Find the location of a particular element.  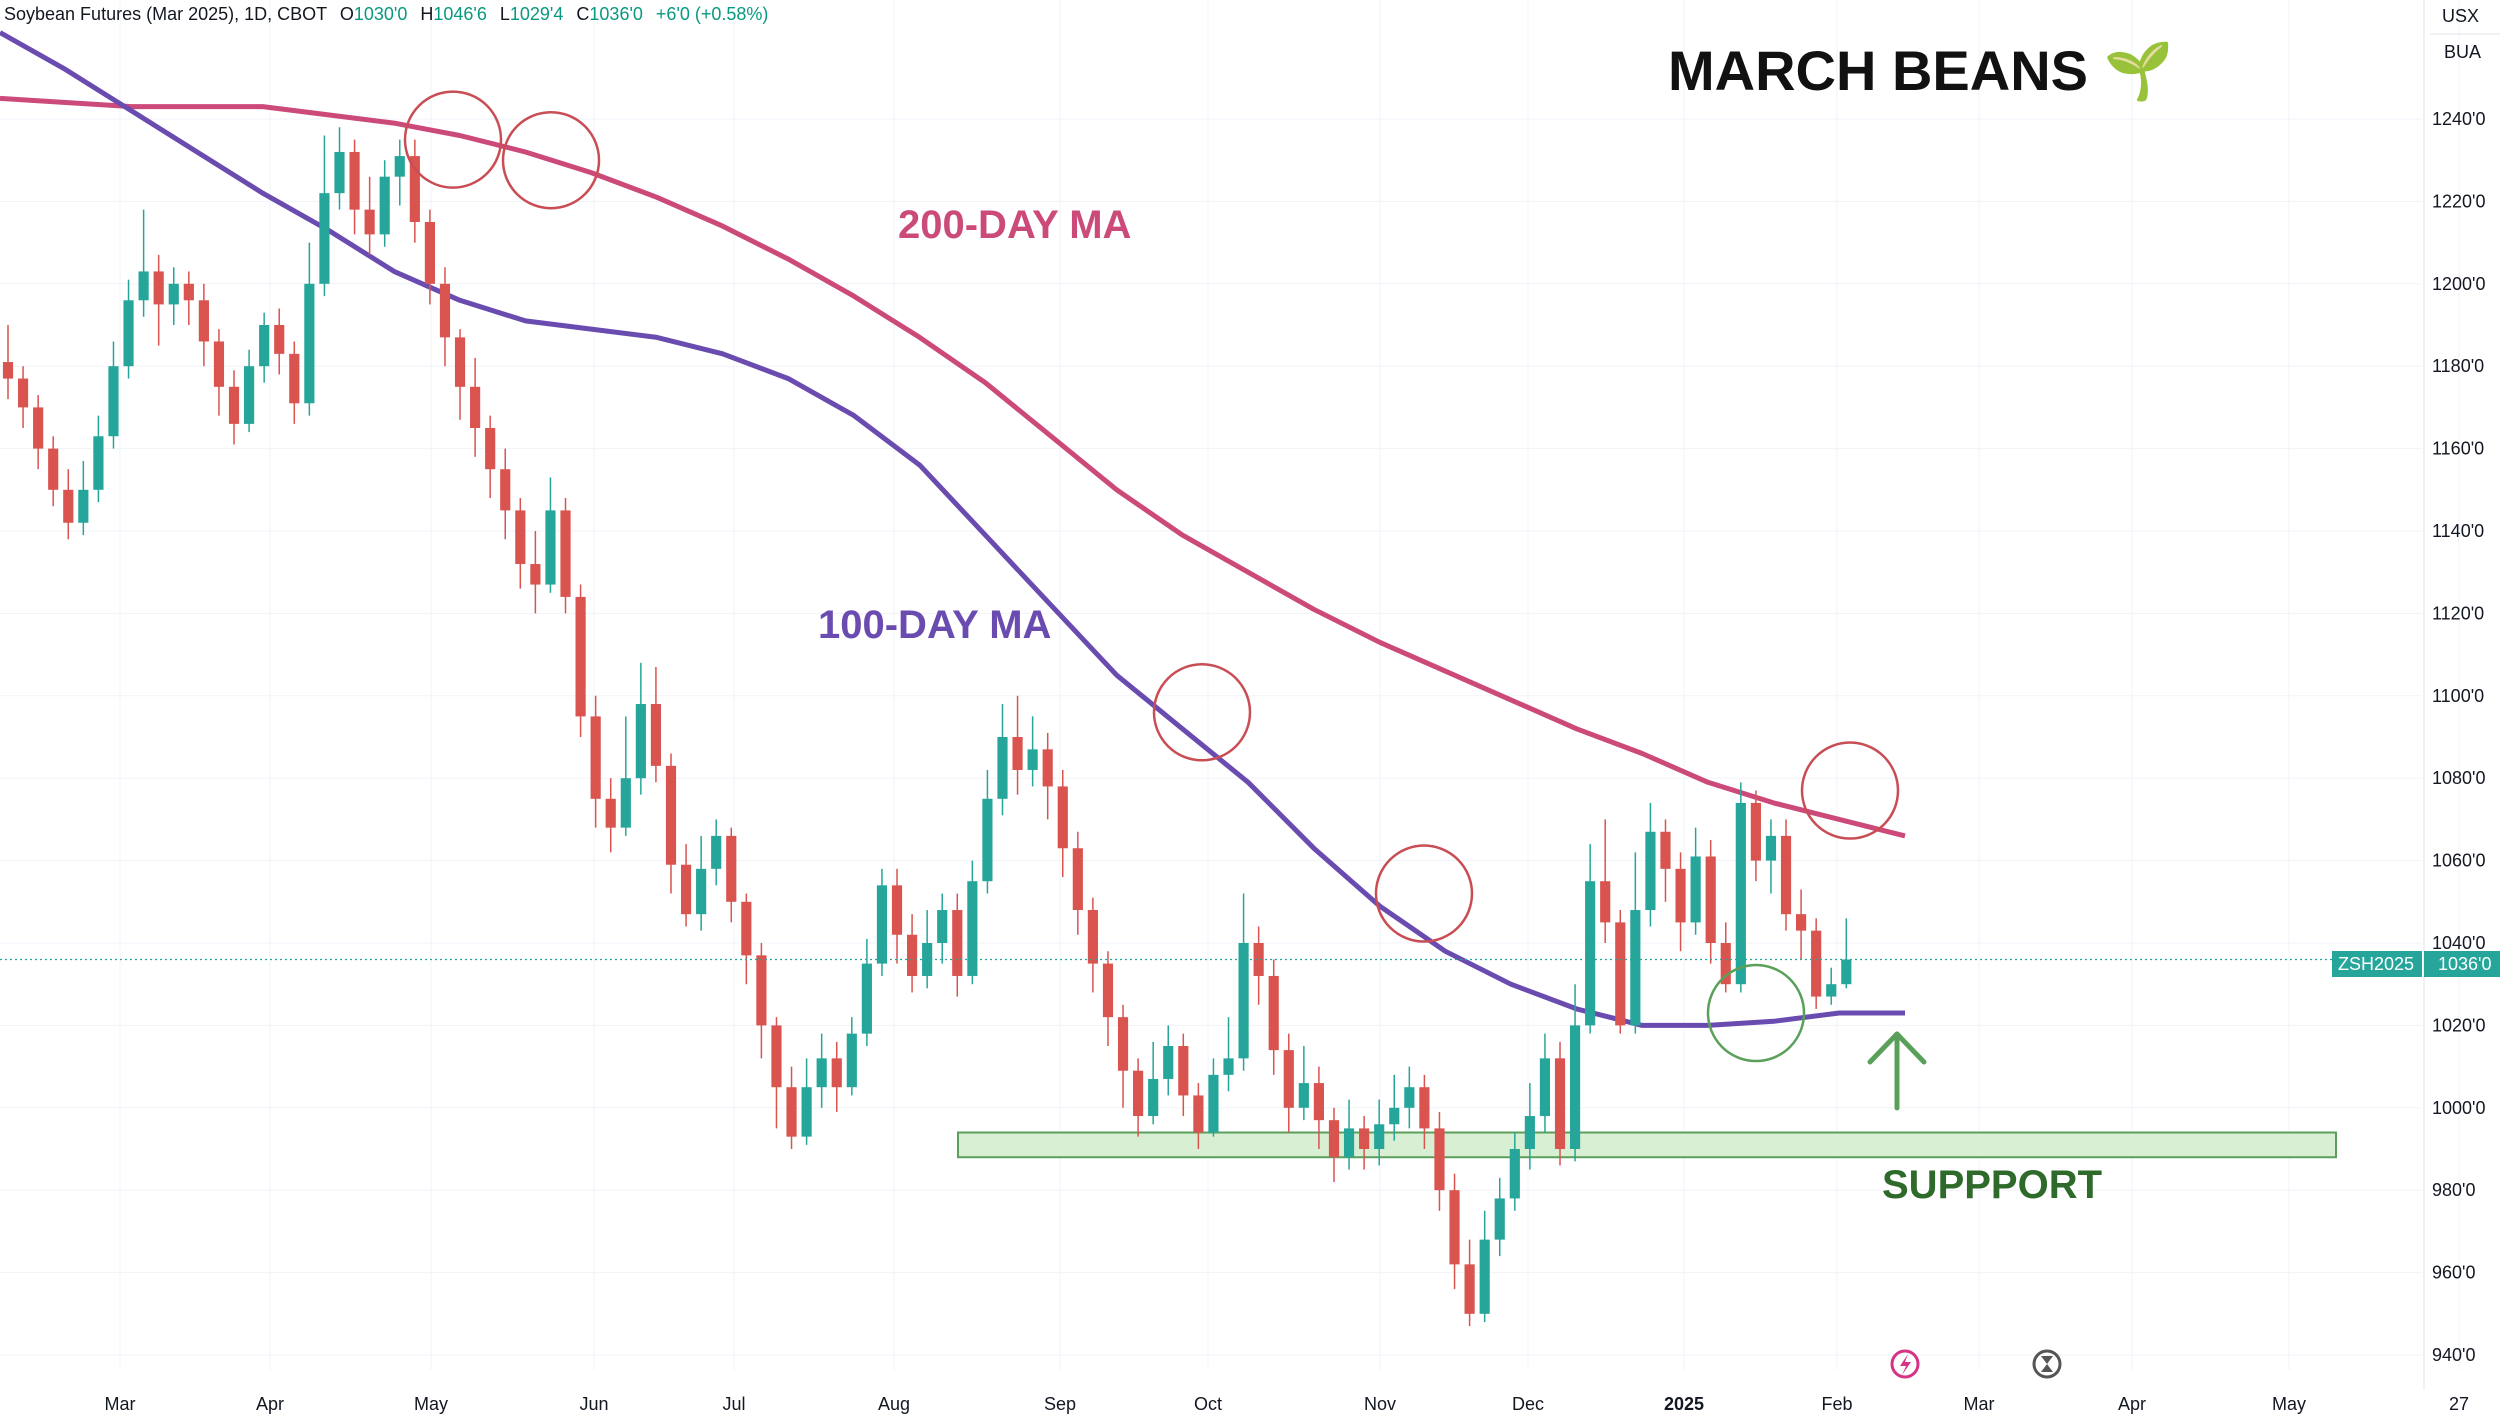

y-tick-label: 1180'0 is located at coordinates (2458, 366).